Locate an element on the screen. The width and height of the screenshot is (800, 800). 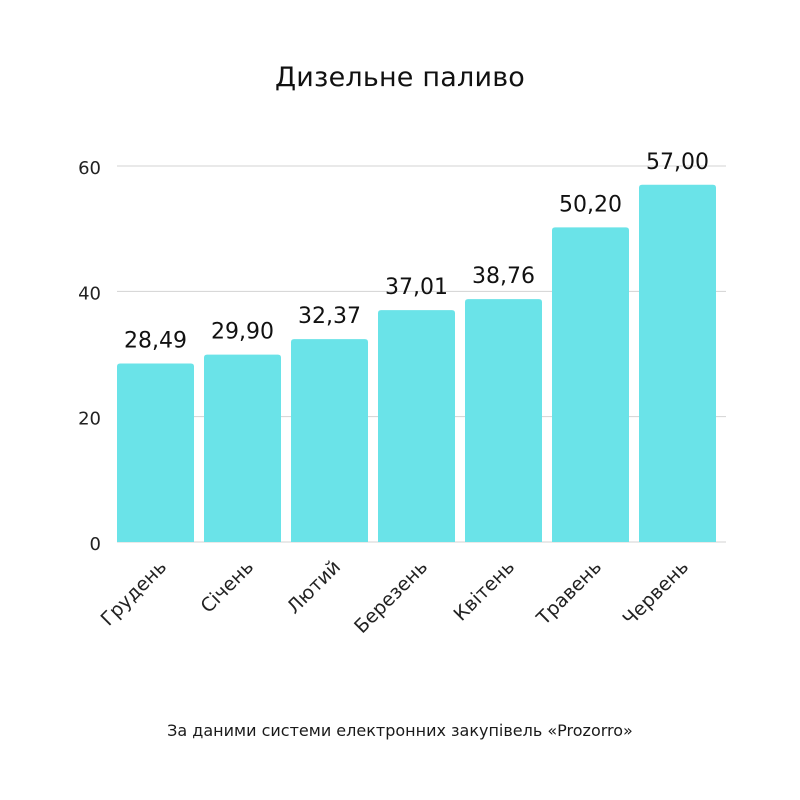
x-tick-label: Грудень is located at coordinates (134, 593).